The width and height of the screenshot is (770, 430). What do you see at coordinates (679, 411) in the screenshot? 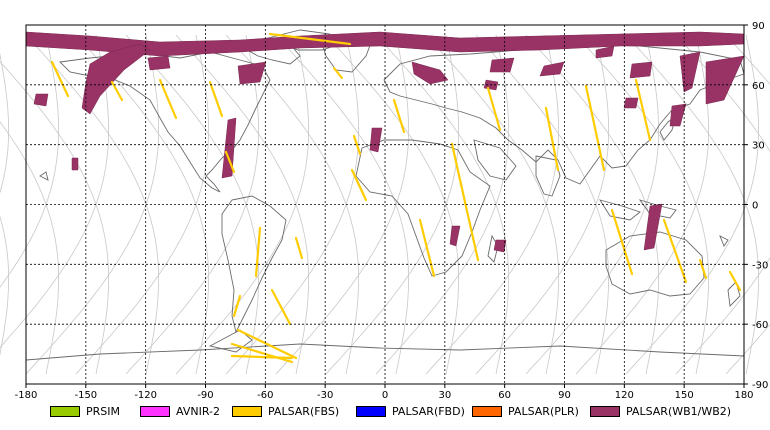
I see `legend-label: PALSAR(WB1/WB2)` at bounding box center [679, 411].